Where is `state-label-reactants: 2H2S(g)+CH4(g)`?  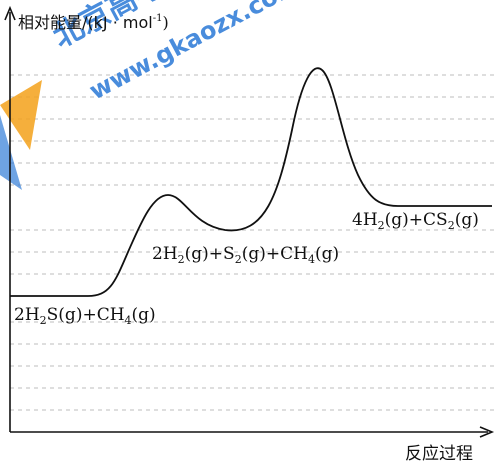
state-label-reactants: 2H2S(g)+CH4(g) is located at coordinates (85, 316).